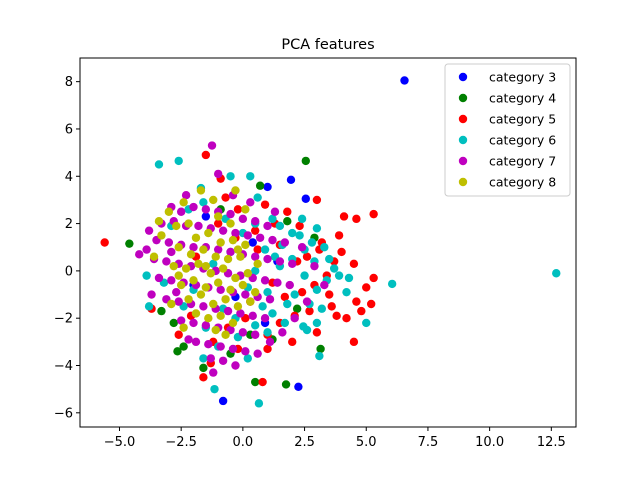 This screenshot has height=480, width=640. I want to click on y-axis: −6 −4 −2 0 2 4 6 8, so click(67, 248).